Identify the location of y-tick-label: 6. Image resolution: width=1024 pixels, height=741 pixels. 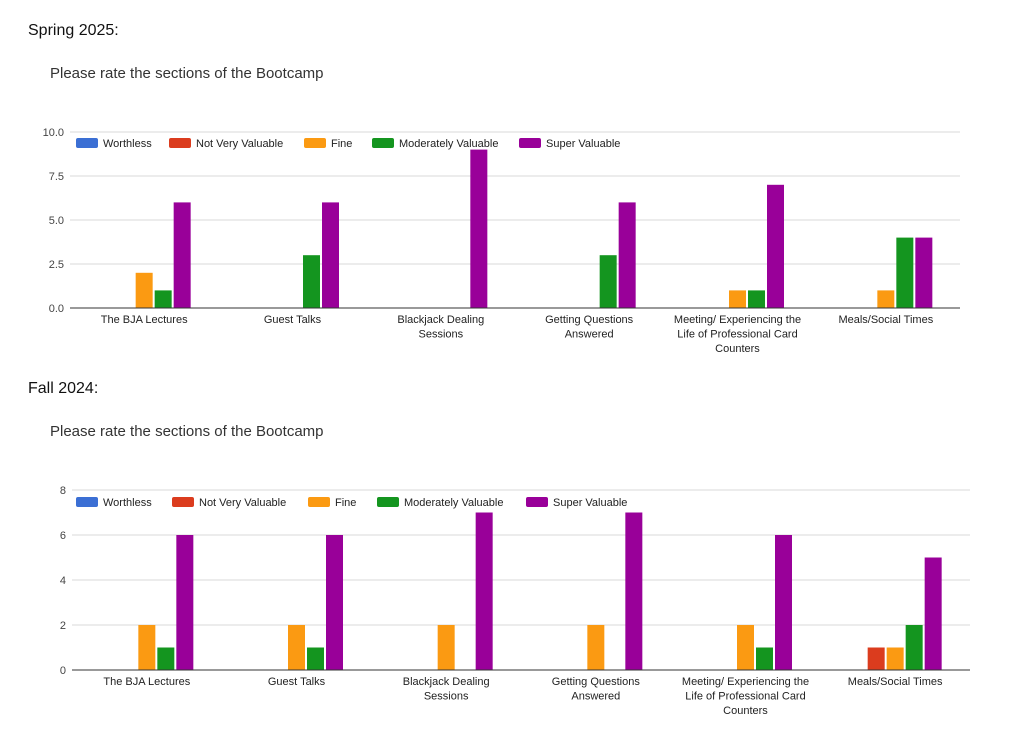
(63, 536).